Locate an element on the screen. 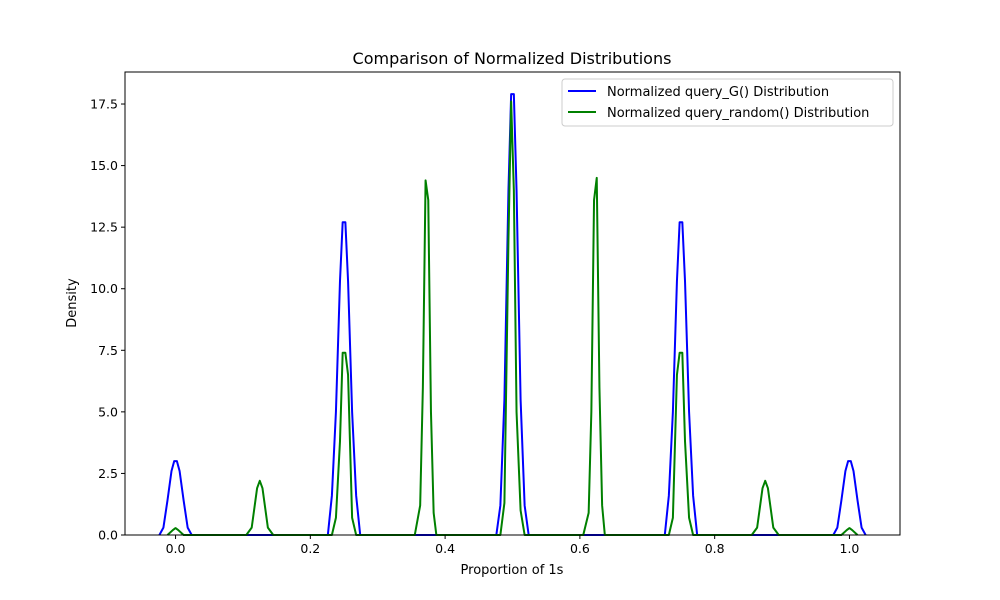 Image resolution: width=1000 pixels, height=600 pixels. y-axis-label: Density is located at coordinates (72, 303).